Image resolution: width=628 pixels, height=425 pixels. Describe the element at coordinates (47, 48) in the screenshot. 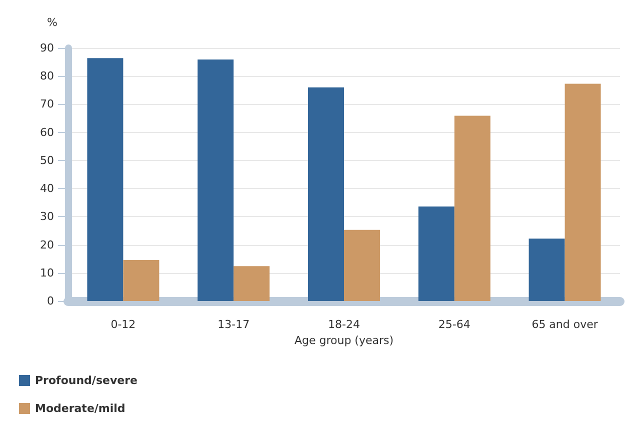

I see `y-tick-label: 90` at that location.